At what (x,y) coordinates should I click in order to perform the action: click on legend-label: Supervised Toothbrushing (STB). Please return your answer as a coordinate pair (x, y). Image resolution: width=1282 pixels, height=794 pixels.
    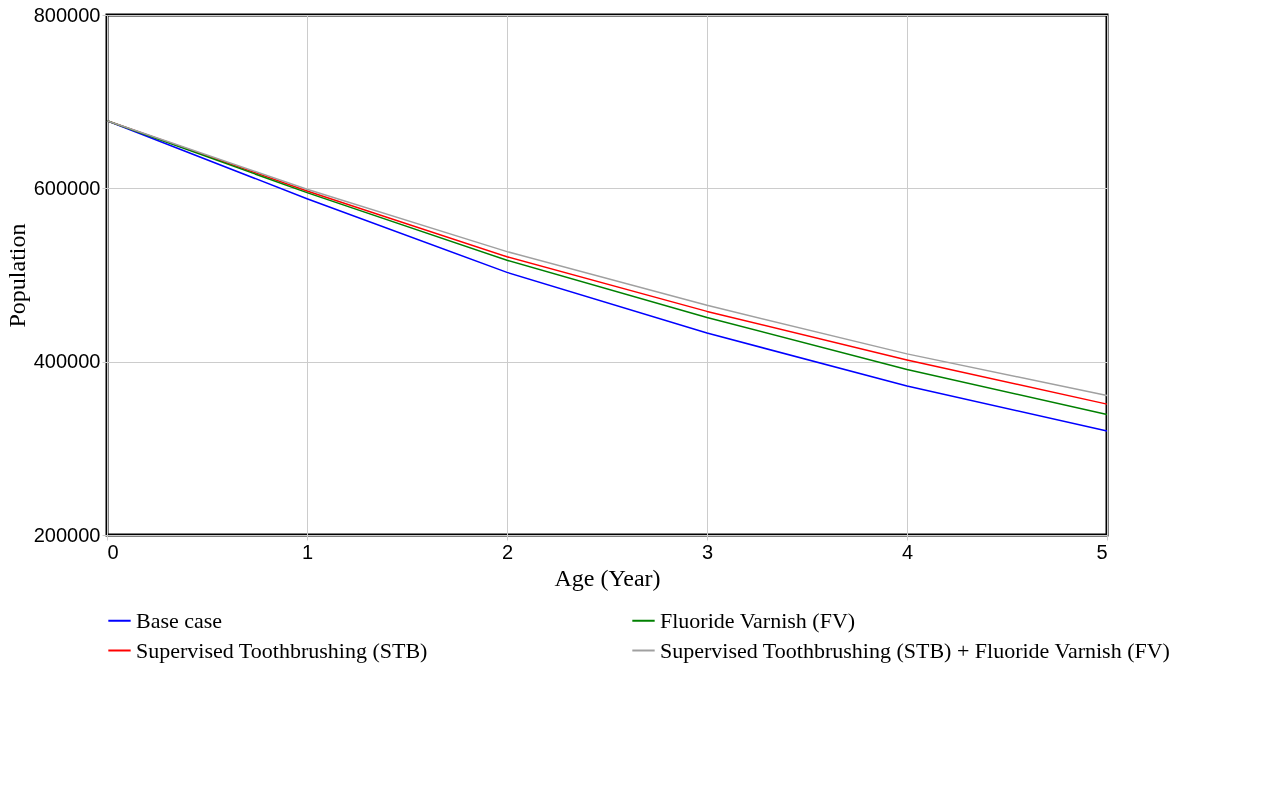
    Looking at the image, I should click on (282, 650).